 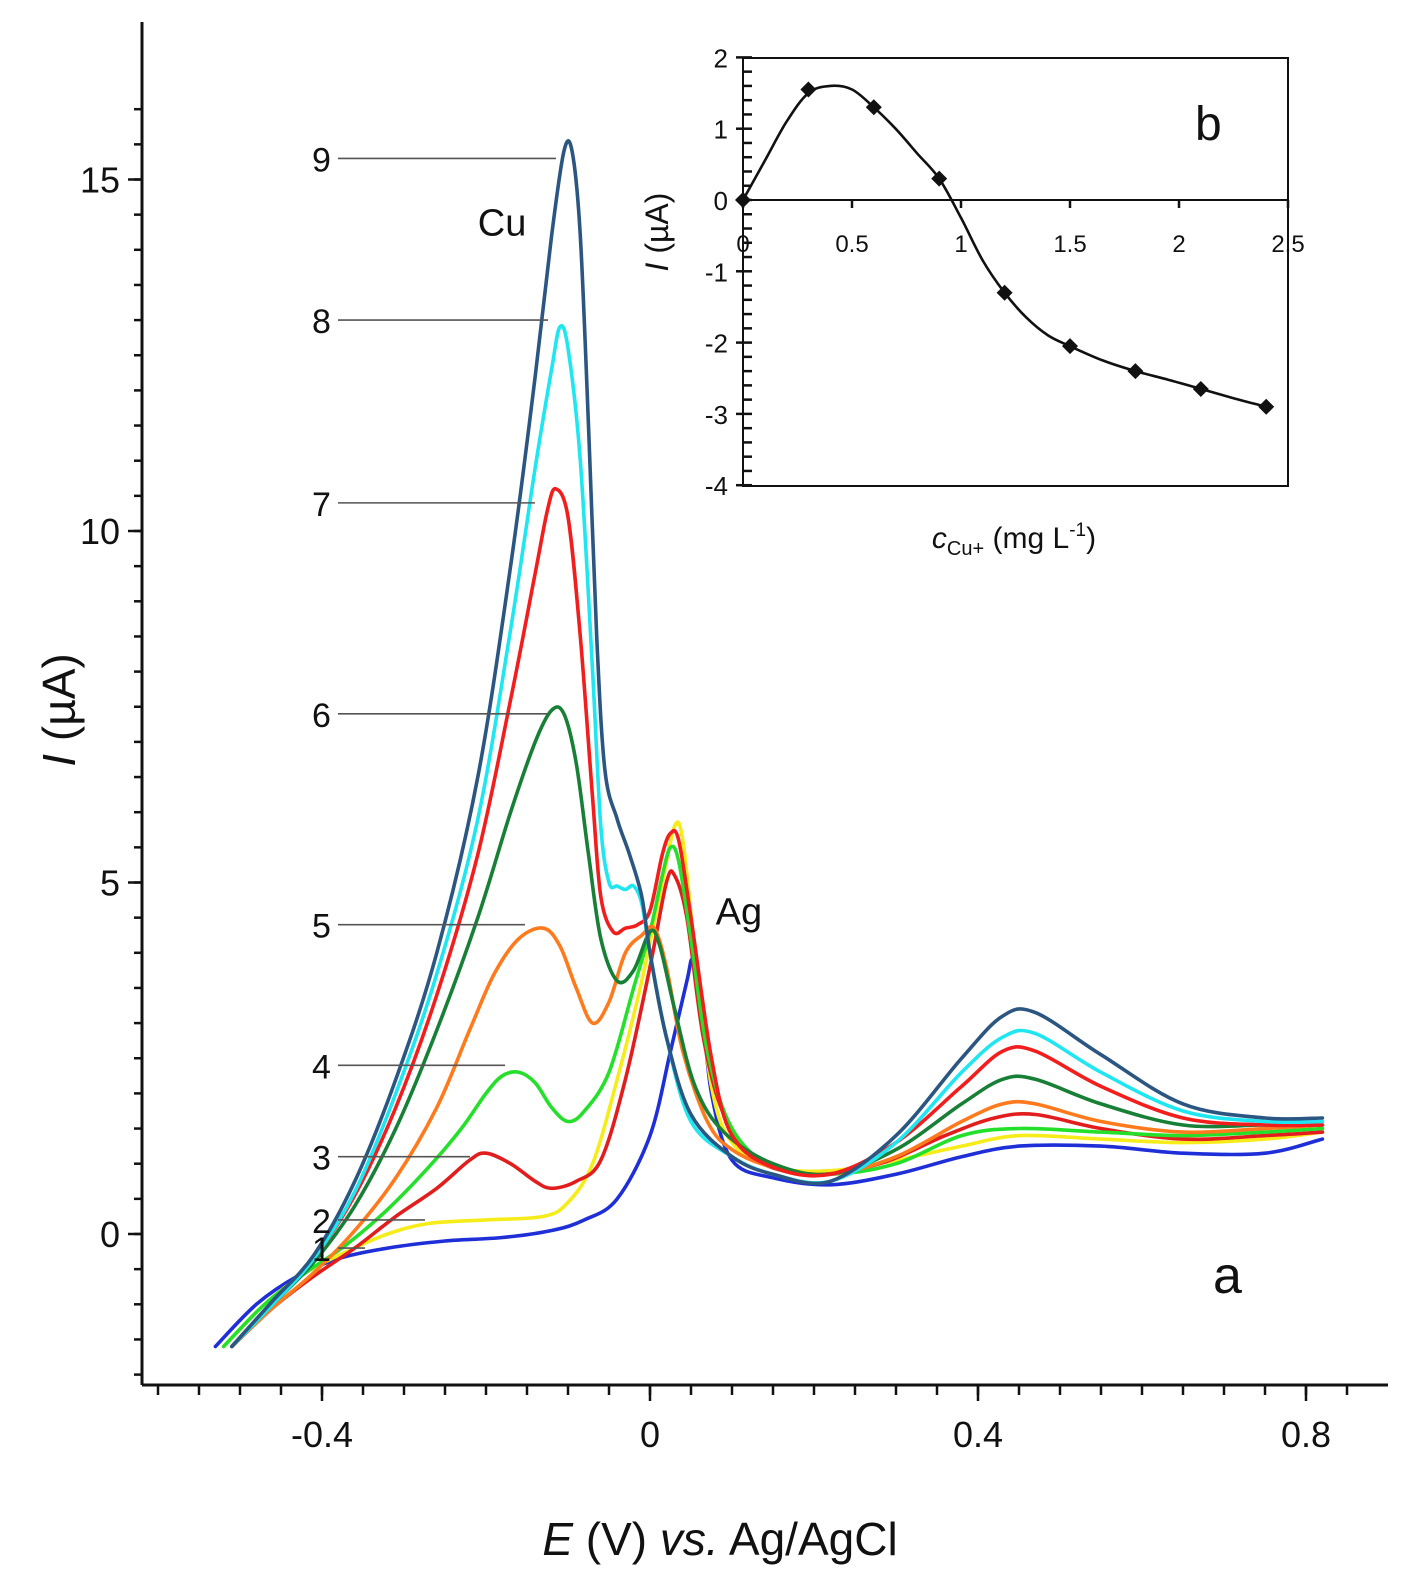 I want to click on panel-a-x-tick-label: 0, so click(x=650, y=1434).